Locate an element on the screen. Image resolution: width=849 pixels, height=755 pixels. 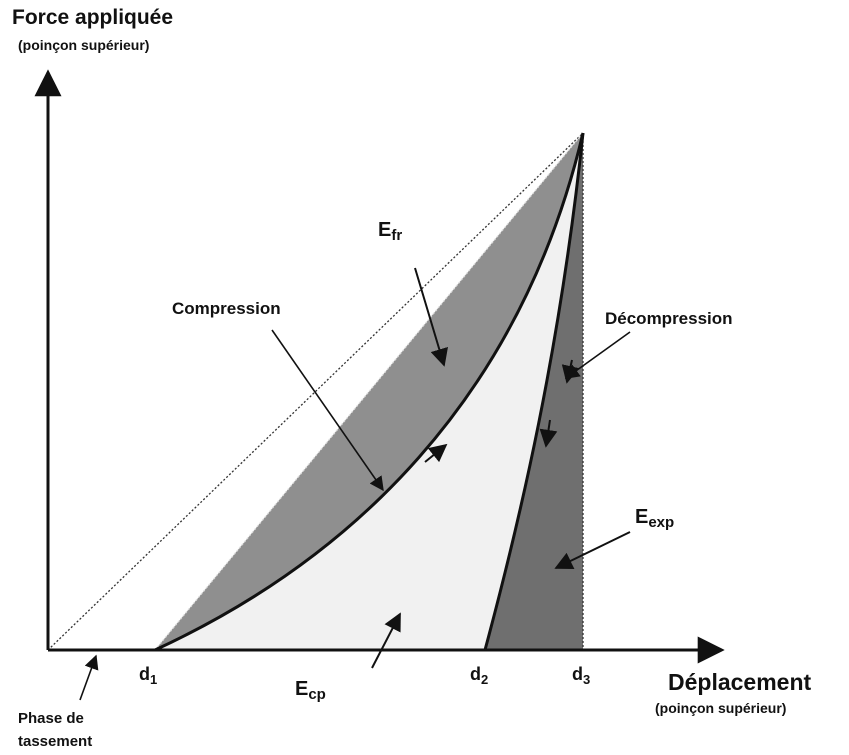
y-axis-subtitle: (poinçon supérieur) is located at coordinates (83, 45).